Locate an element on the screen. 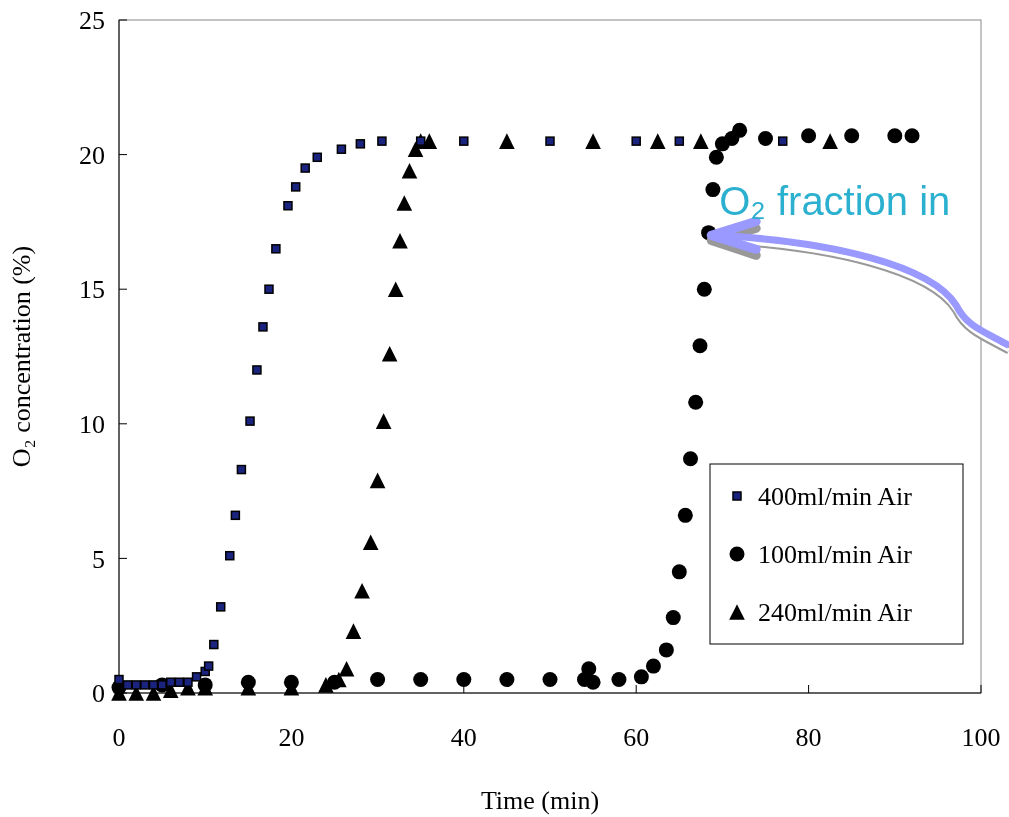 The width and height of the screenshot is (1009, 817). legend-label: 240ml/min Air is located at coordinates (835, 613).